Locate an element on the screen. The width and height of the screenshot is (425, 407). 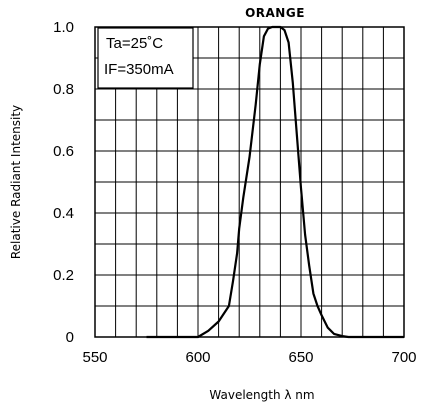
y-axis-label: Relative Radiant Intensity is located at coordinates (16, 182).